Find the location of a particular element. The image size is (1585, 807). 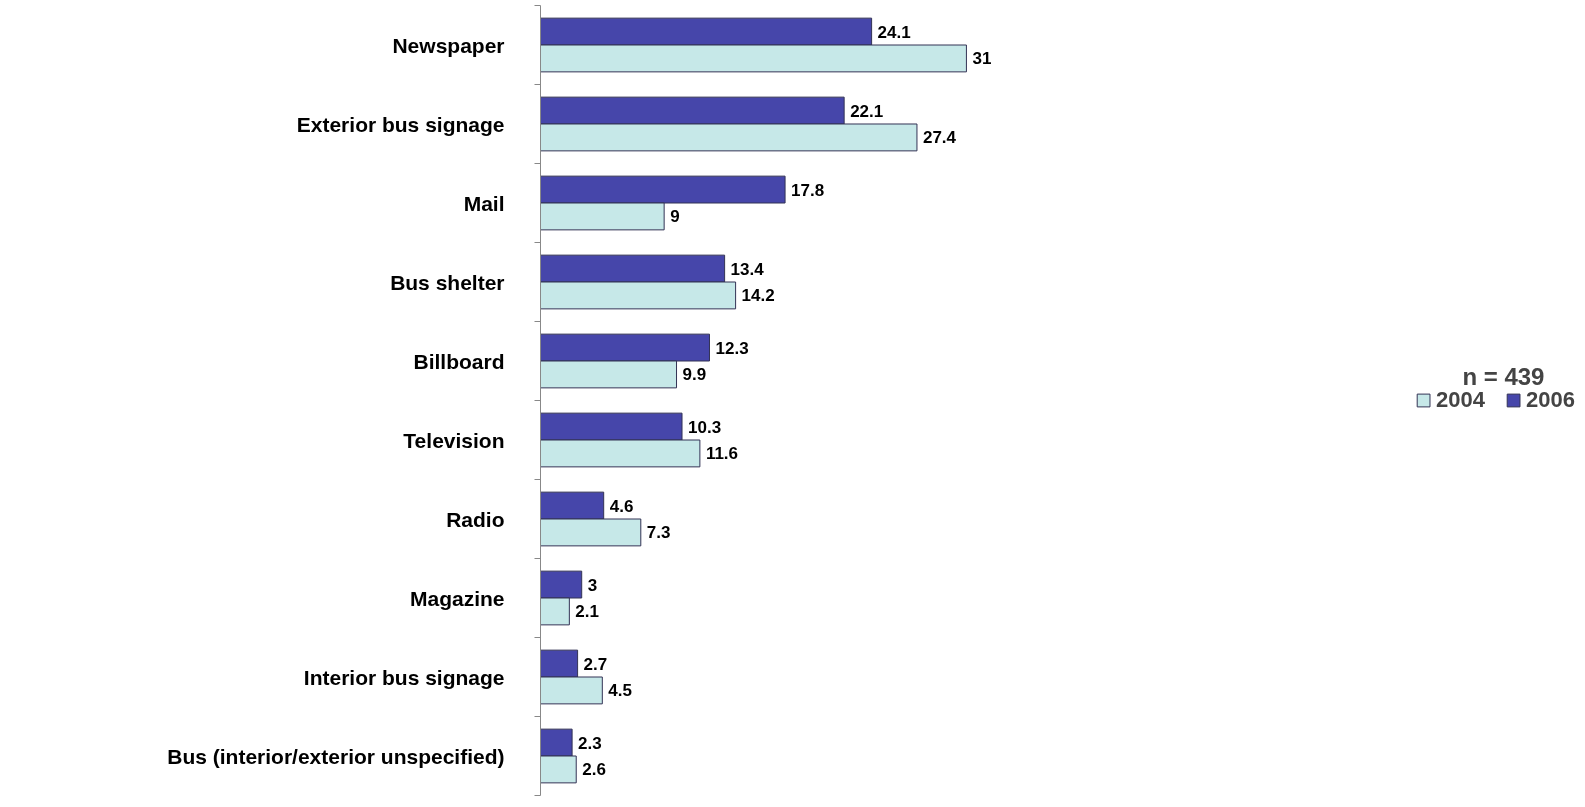

data-label: 9.9 is located at coordinates (694, 375).